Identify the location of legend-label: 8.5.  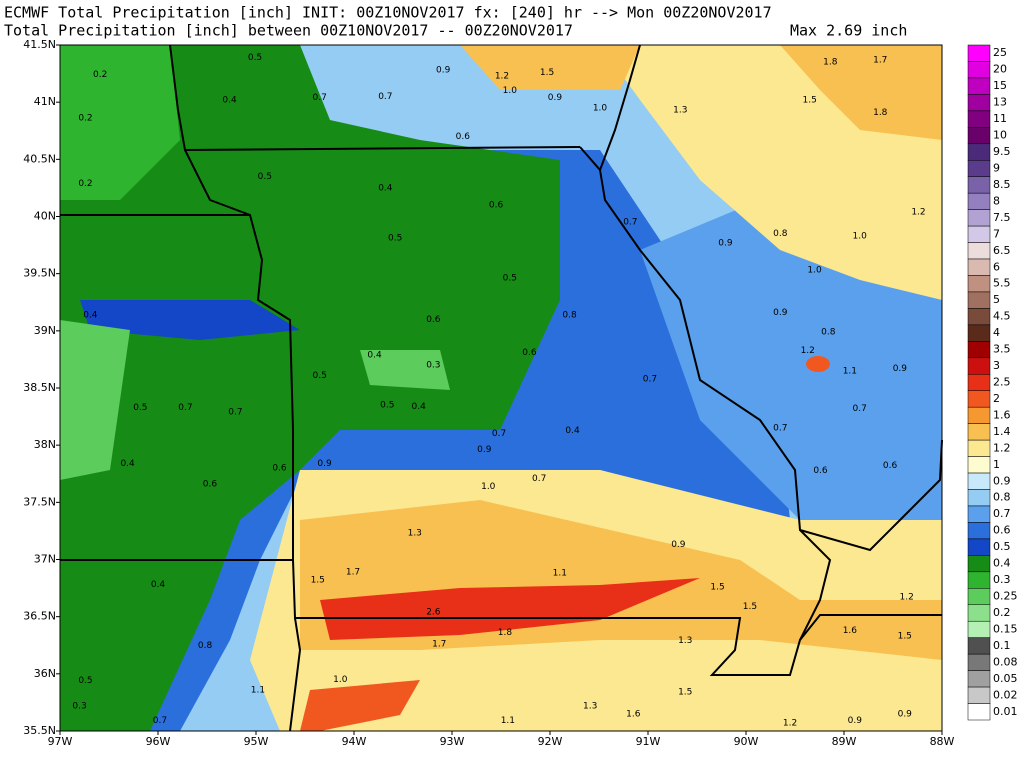
(1002, 184).